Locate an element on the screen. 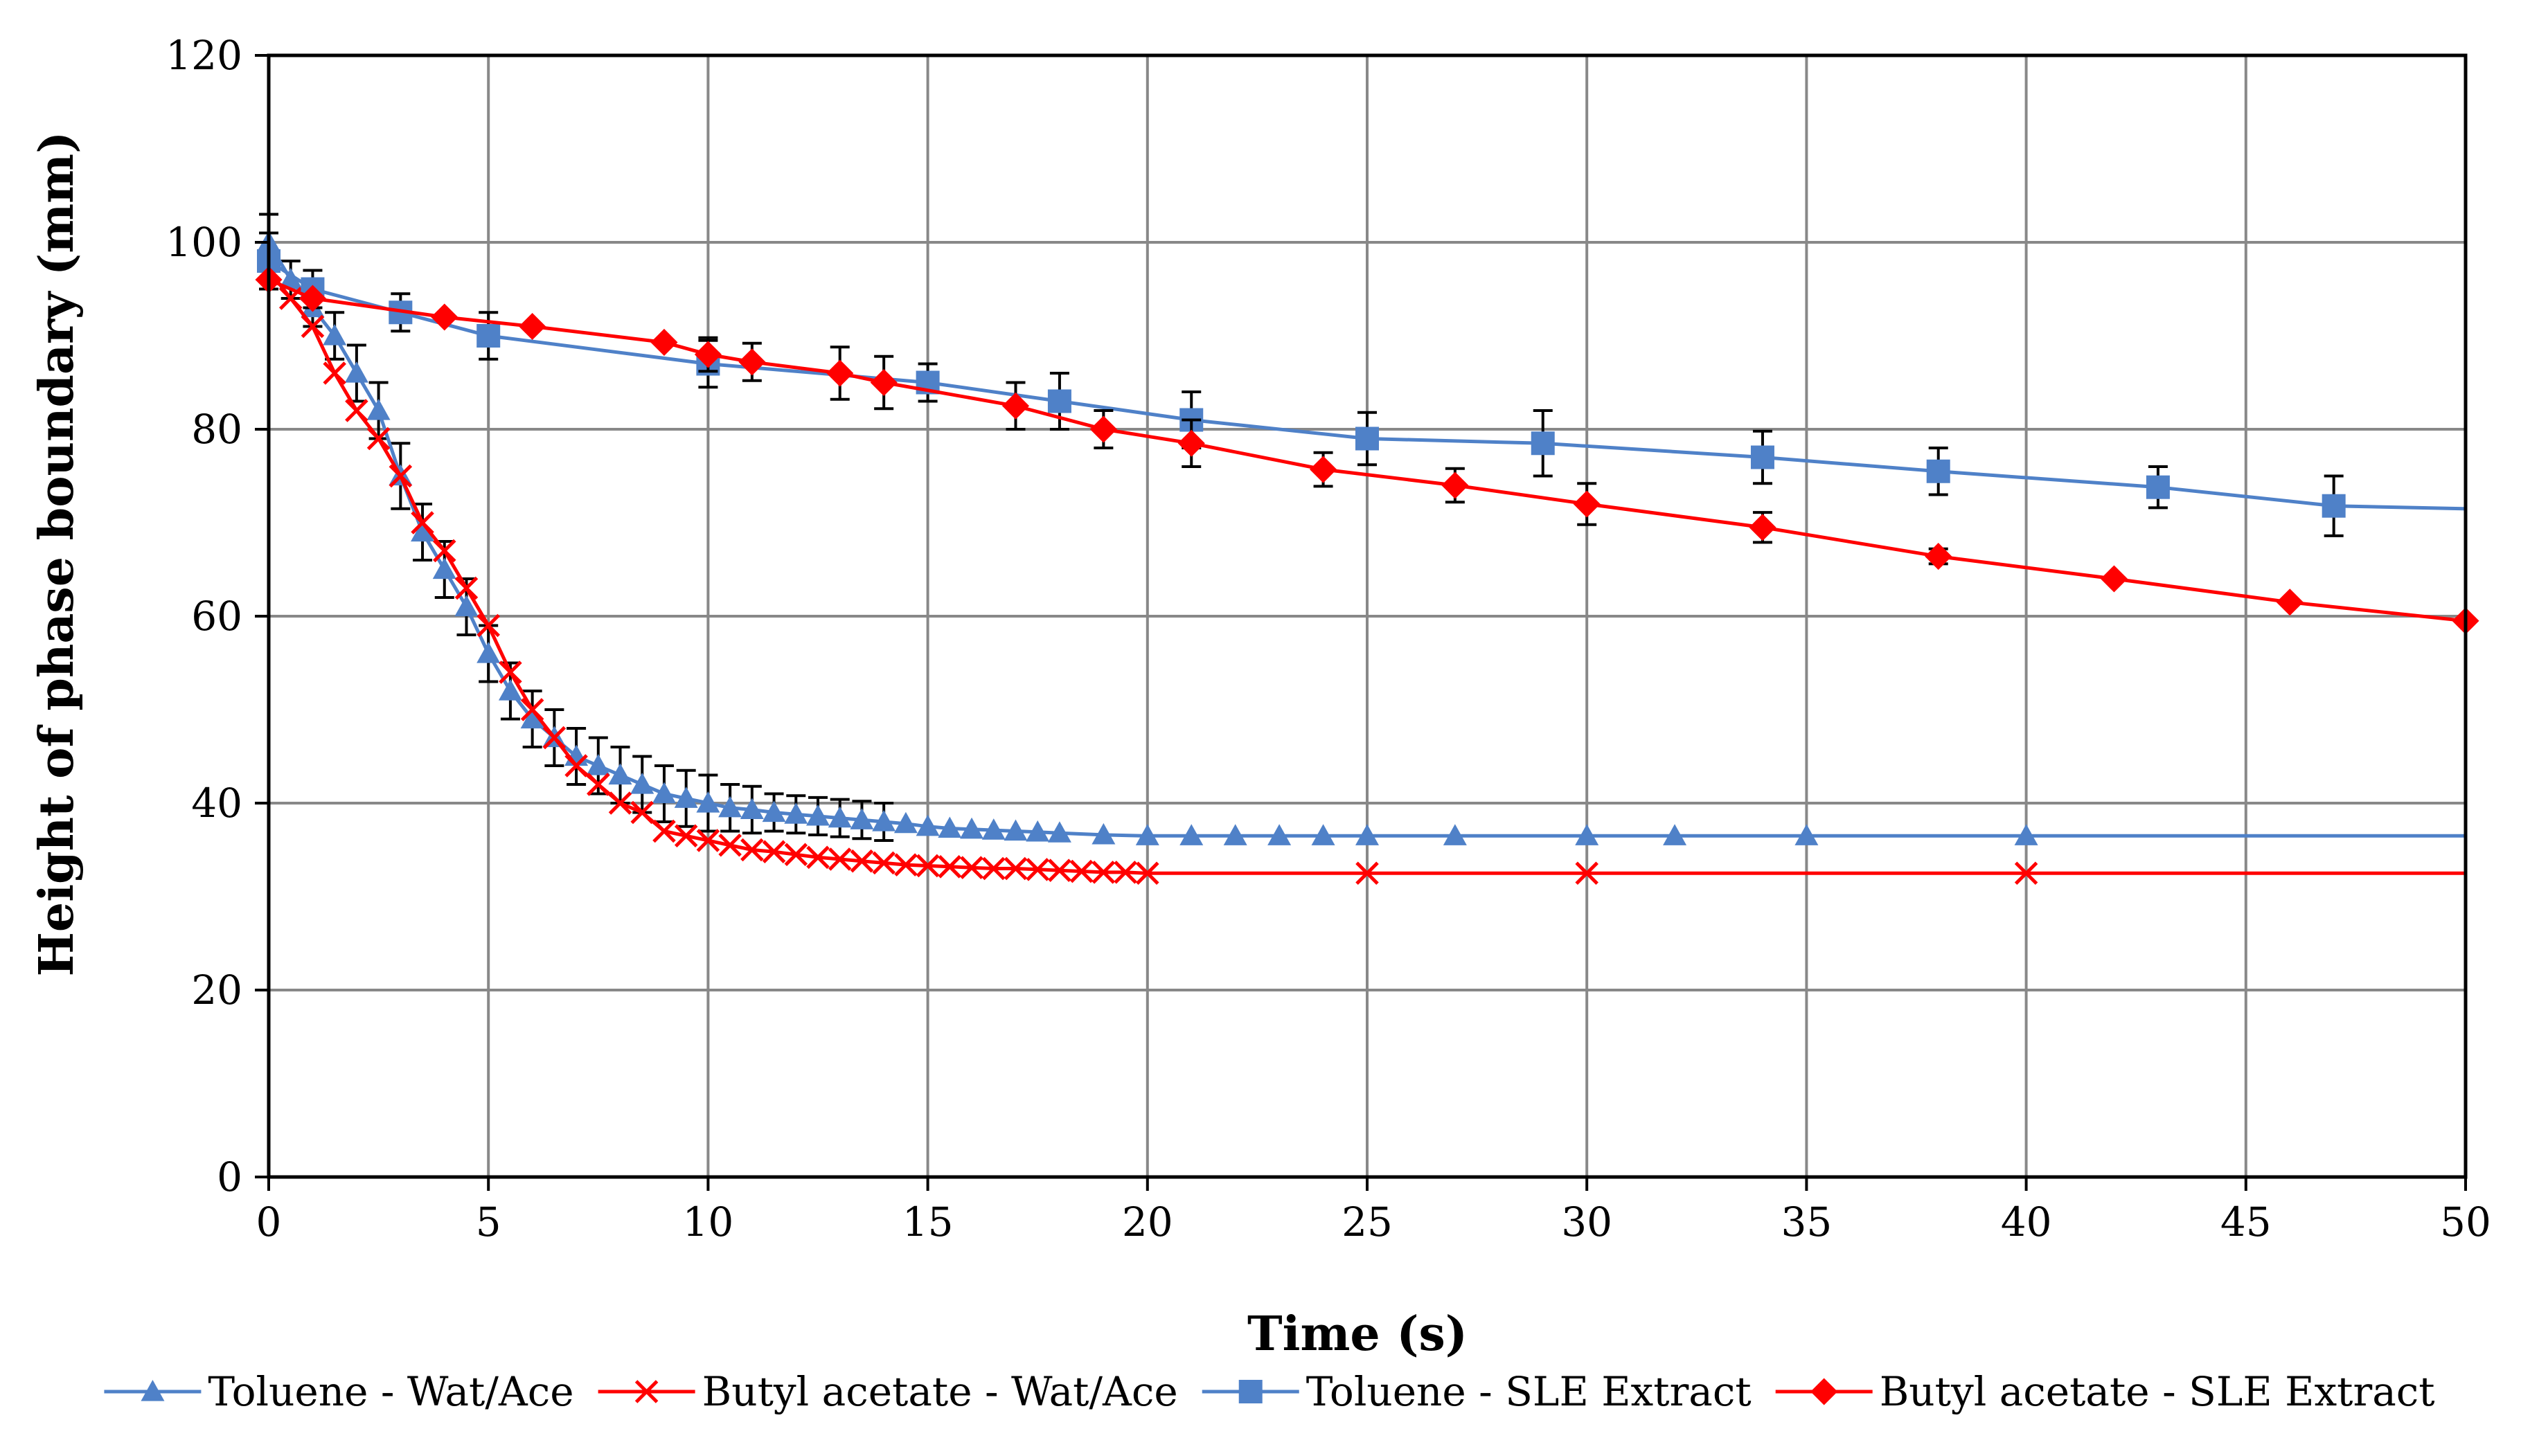 The width and height of the screenshot is (2539, 1456). y-tick-label: 100 is located at coordinates (204, 242).